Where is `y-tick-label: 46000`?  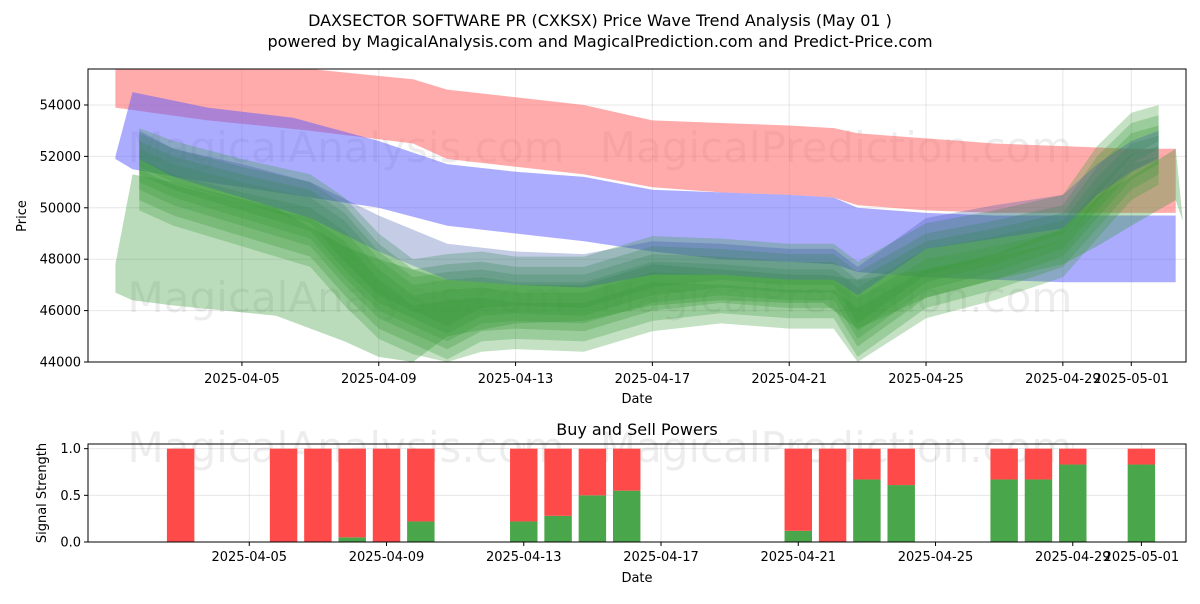
y-tick-label: 46000 is located at coordinates (60, 311).